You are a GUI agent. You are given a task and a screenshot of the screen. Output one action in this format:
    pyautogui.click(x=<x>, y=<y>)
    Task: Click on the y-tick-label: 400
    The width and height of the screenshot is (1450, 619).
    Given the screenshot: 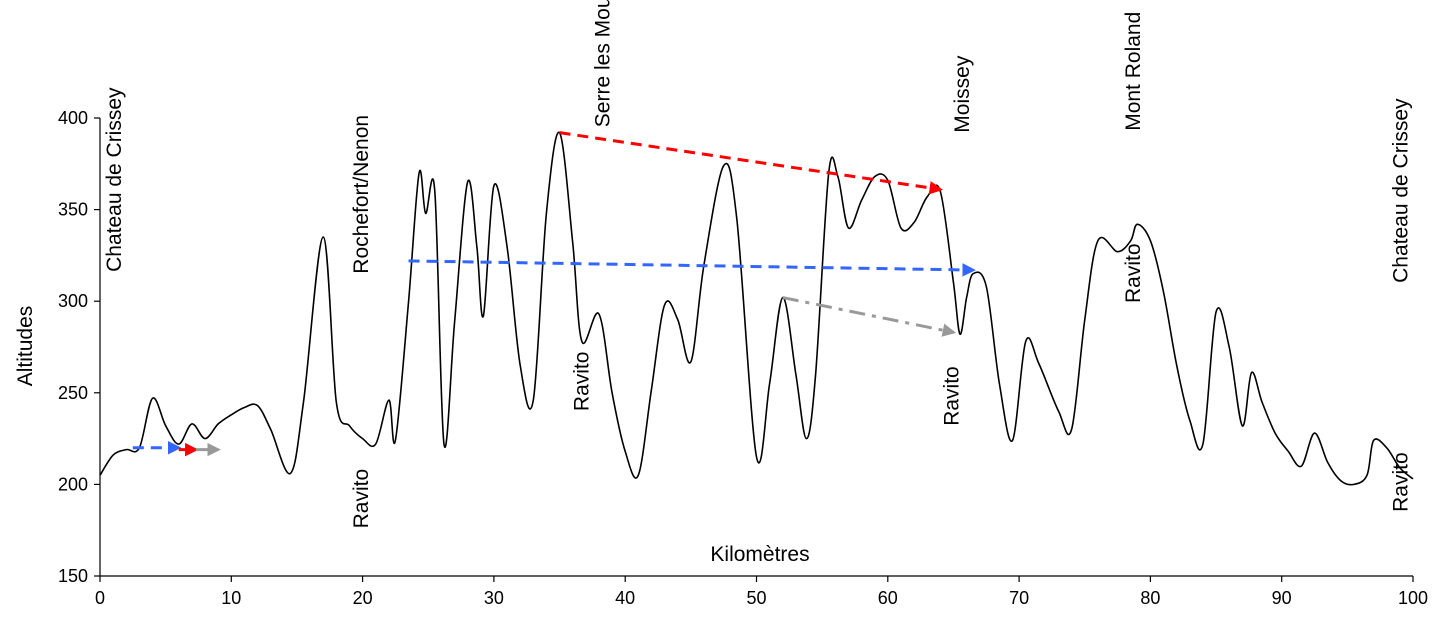 What is the action you would take?
    pyautogui.click(x=73, y=118)
    